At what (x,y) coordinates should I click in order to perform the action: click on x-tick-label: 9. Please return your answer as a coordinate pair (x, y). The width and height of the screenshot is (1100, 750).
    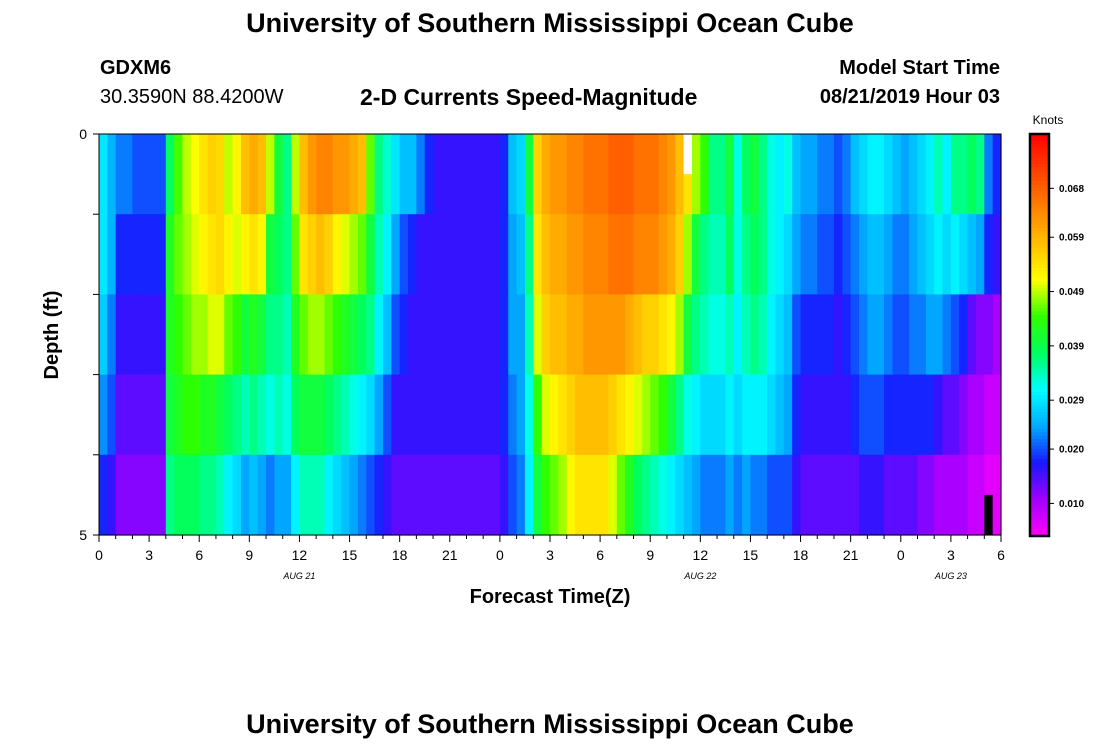
    Looking at the image, I should click on (650, 555).